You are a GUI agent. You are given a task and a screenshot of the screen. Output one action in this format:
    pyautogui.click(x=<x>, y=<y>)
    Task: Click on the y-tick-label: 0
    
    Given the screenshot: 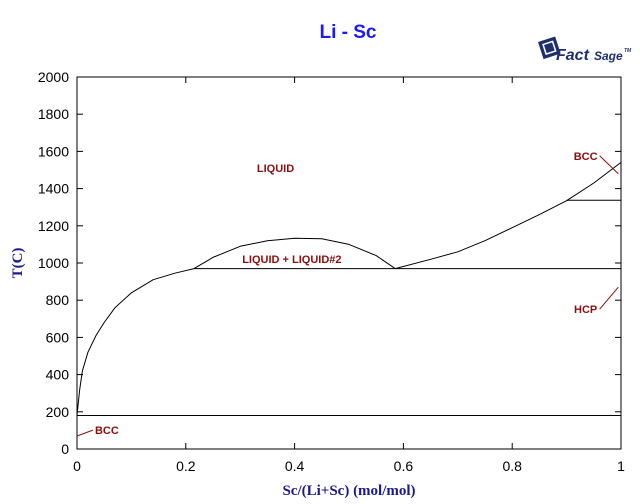 What is the action you would take?
    pyautogui.click(x=65, y=449)
    